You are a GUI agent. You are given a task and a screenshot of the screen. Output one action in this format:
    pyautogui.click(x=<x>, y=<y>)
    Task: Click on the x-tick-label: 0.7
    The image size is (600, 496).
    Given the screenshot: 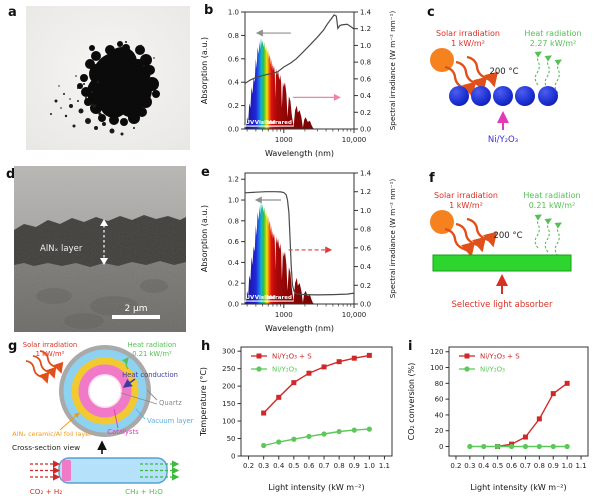 What is the action you would take?
    pyautogui.click(x=525, y=466)
    